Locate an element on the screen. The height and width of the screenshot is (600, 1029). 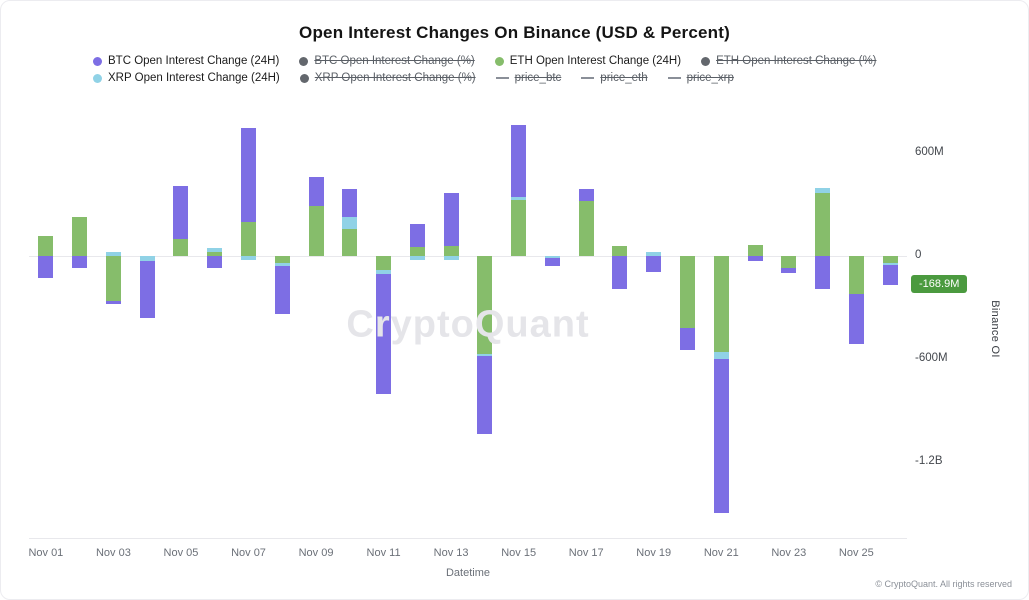
legend-item-btc-open-interest-change: BTC Open Interest Change (%) is located at coordinates (387, 61).